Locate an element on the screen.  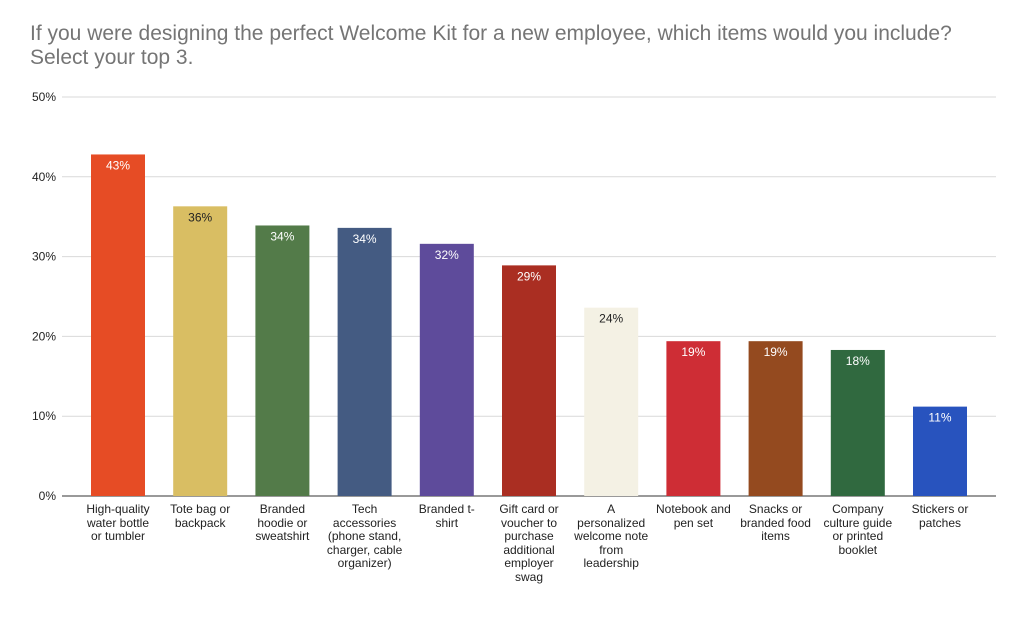
data-label: 18% is located at coordinates (858, 361).